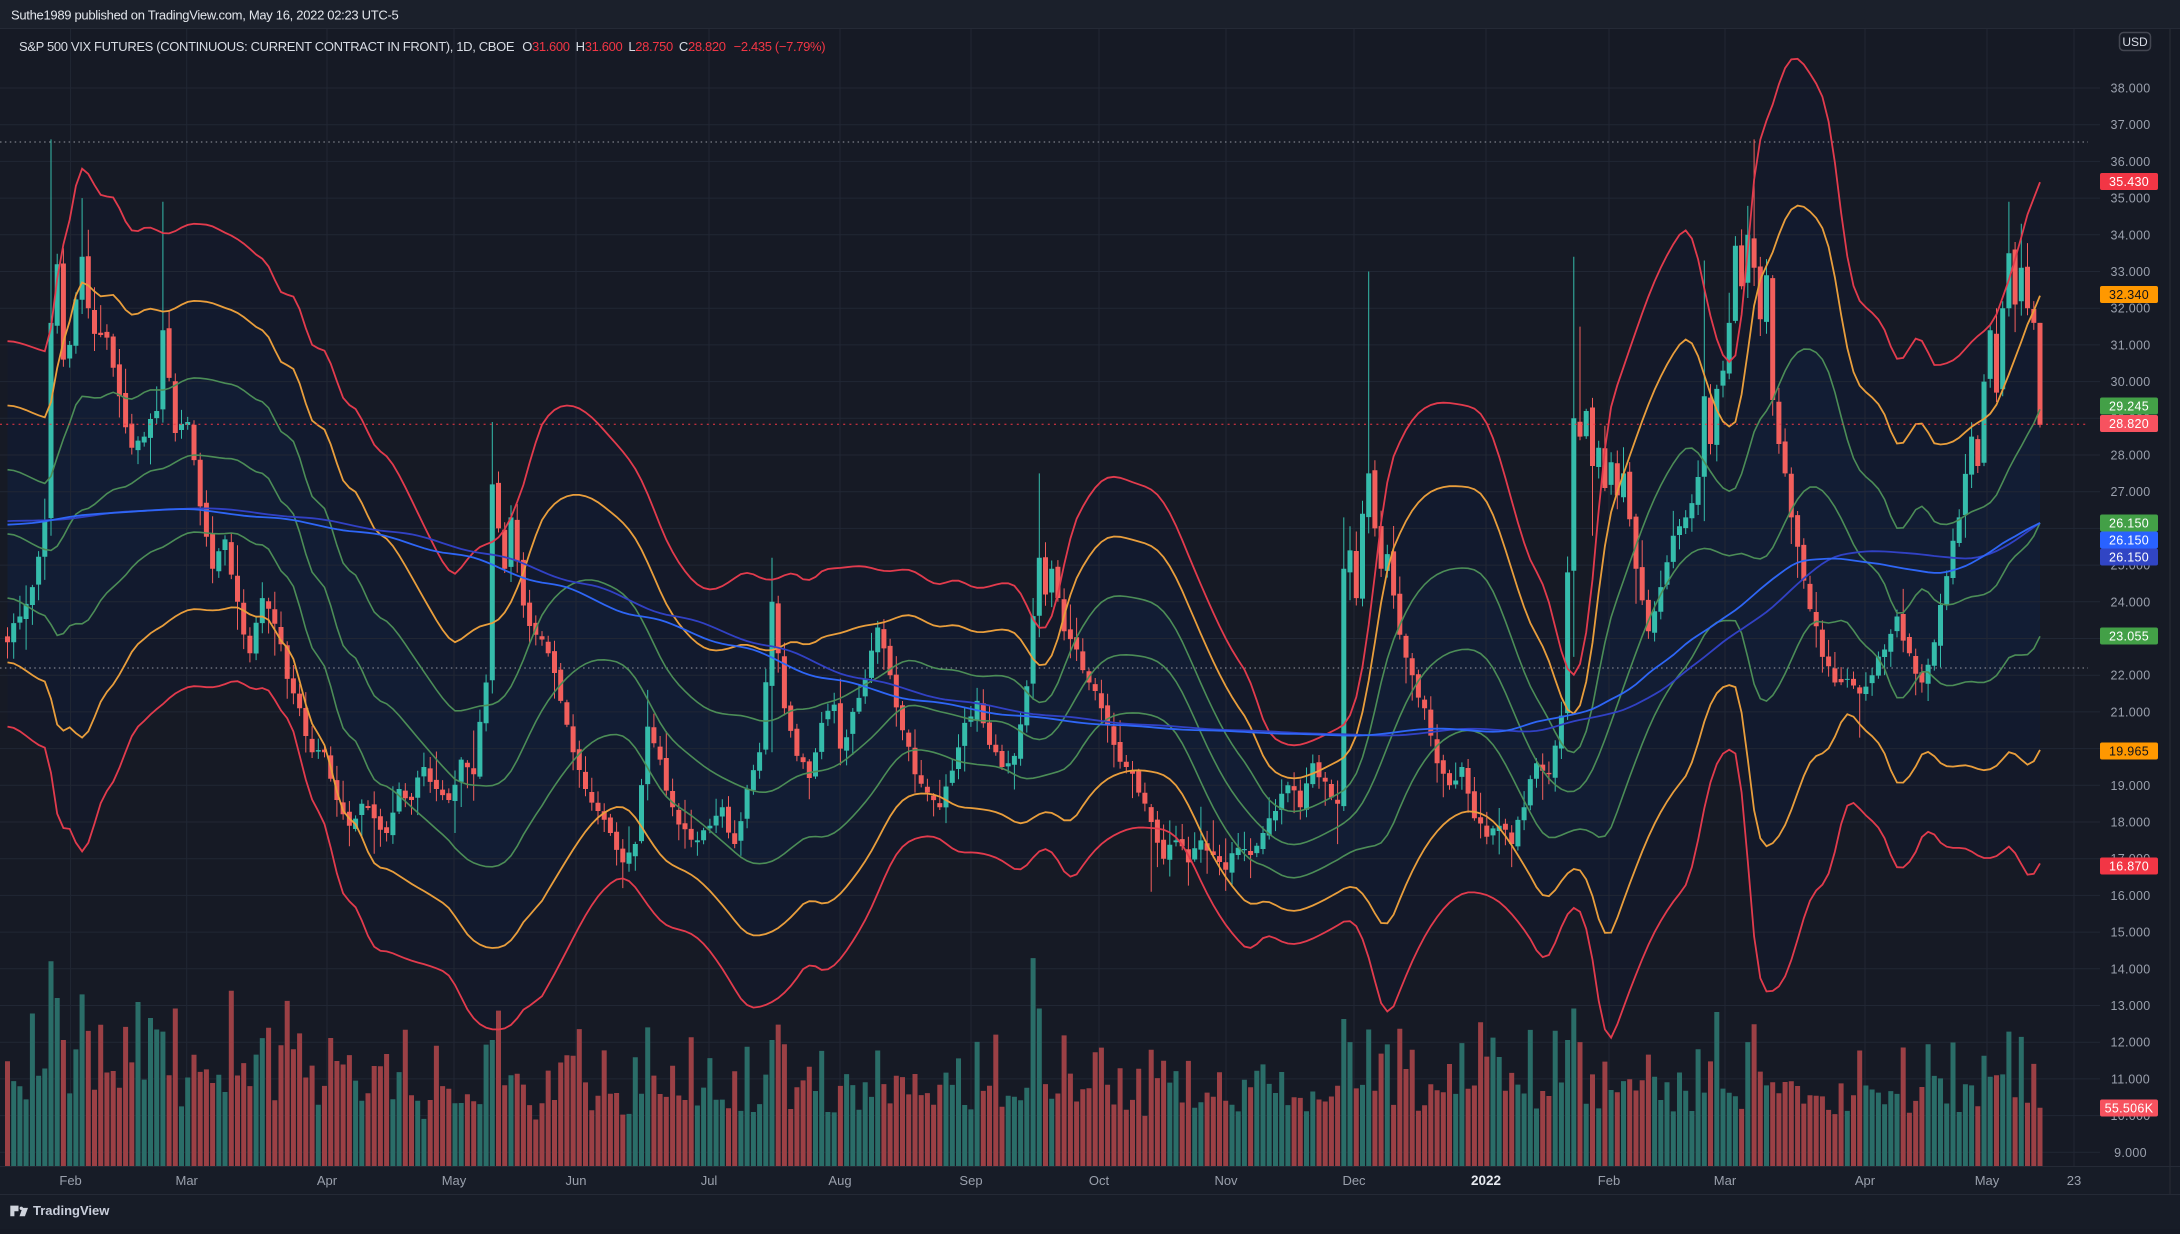 The image size is (2180, 1234). Describe the element at coordinates (2129, 182) in the screenshot. I see `svg-text: 35.430` at that location.